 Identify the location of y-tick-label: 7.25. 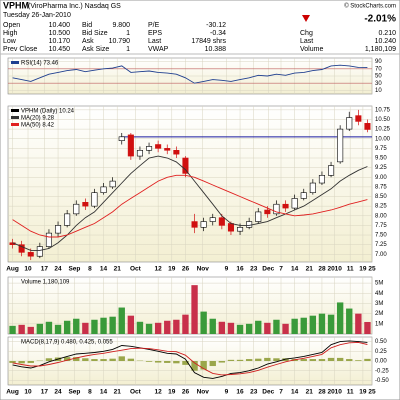
(381, 245).